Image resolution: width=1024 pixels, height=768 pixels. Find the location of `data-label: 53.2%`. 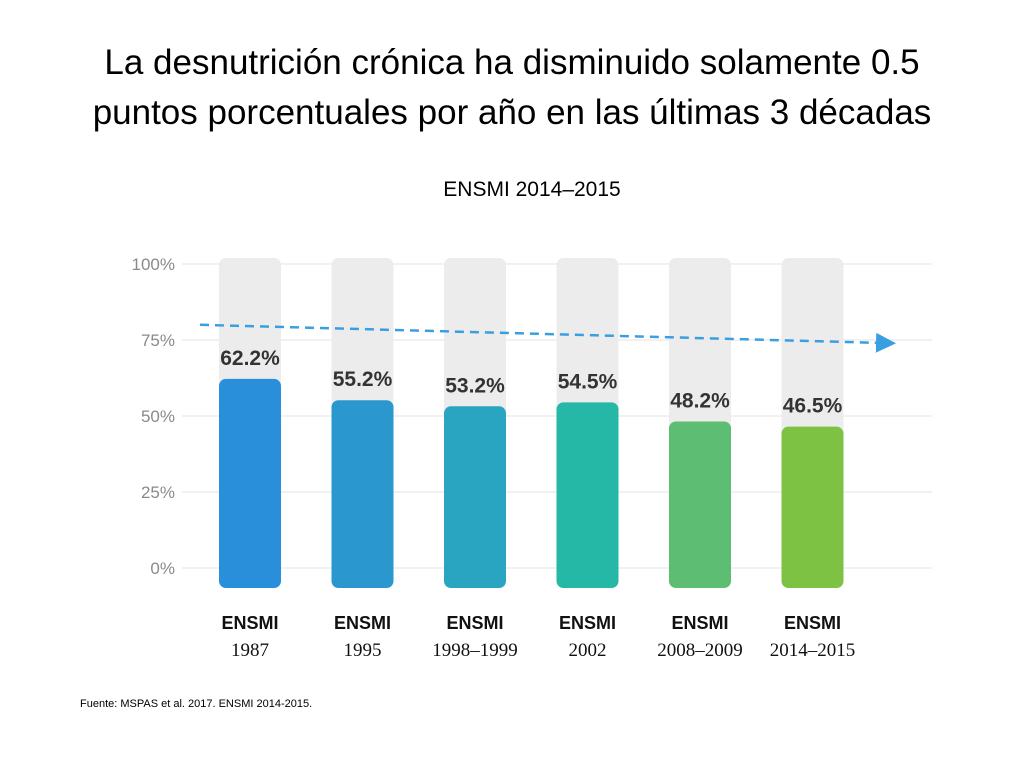

data-label: 53.2% is located at coordinates (475, 385).